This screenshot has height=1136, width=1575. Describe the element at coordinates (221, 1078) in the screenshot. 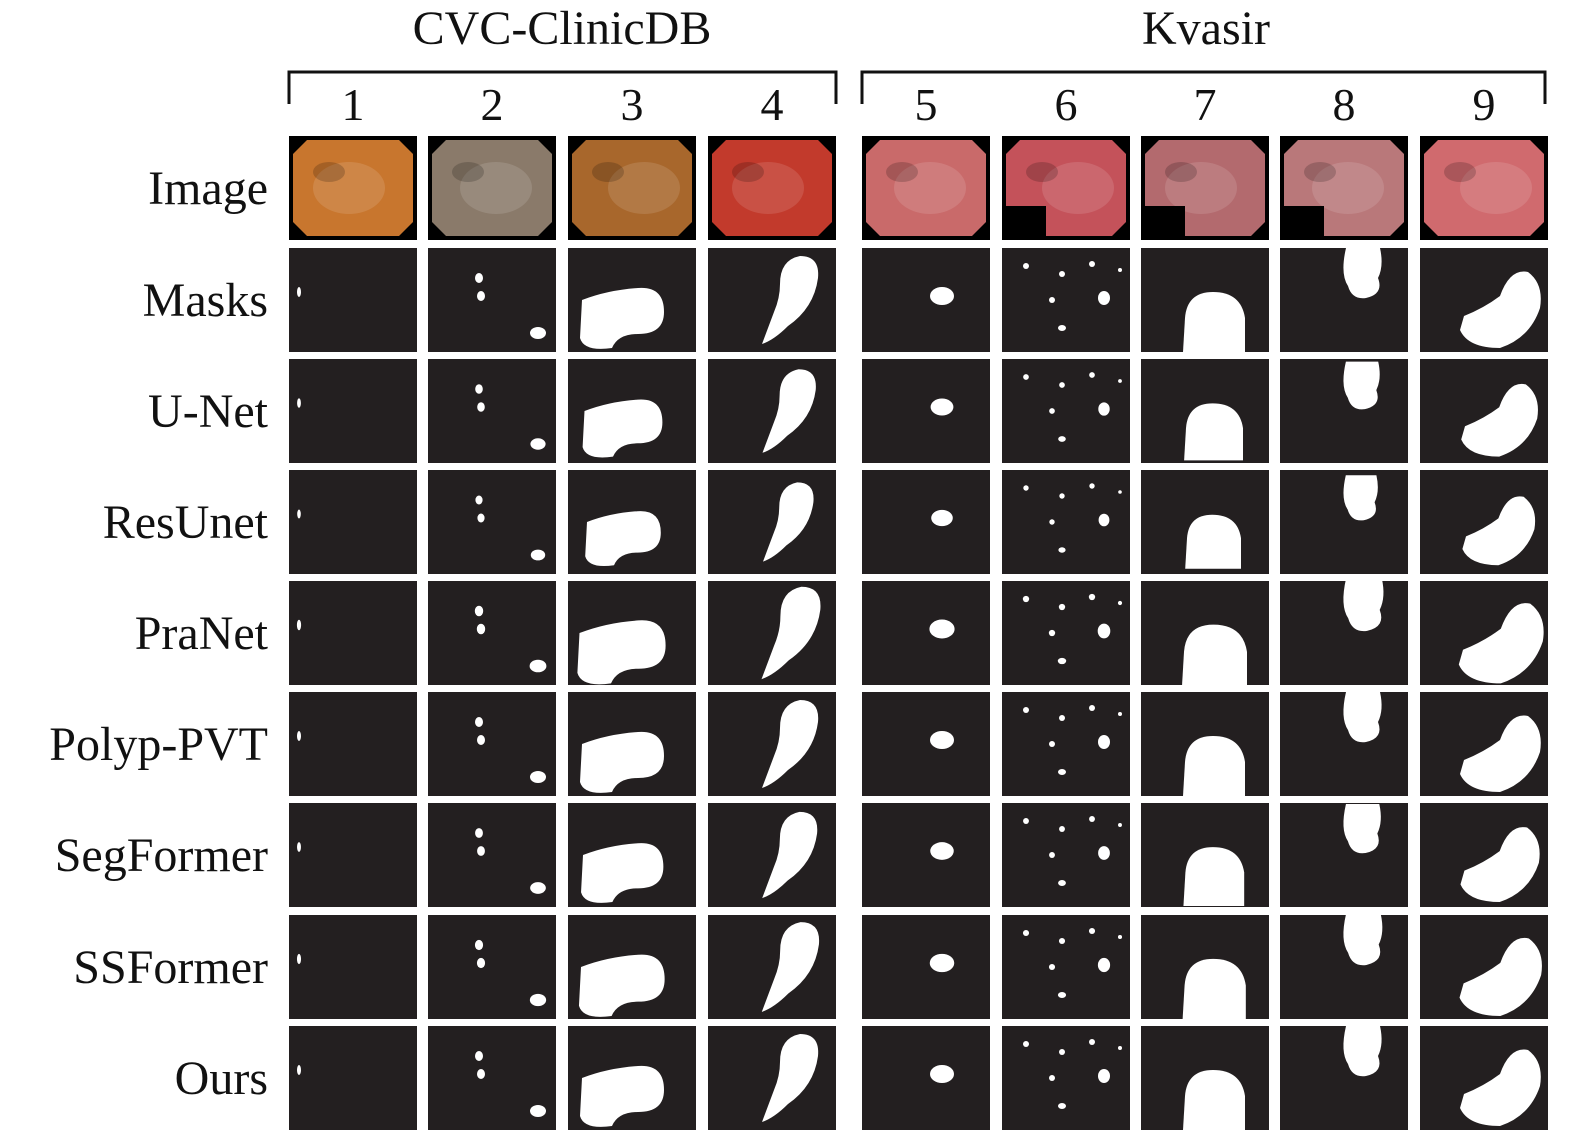

I see `row-label-ours: Ours` at that location.